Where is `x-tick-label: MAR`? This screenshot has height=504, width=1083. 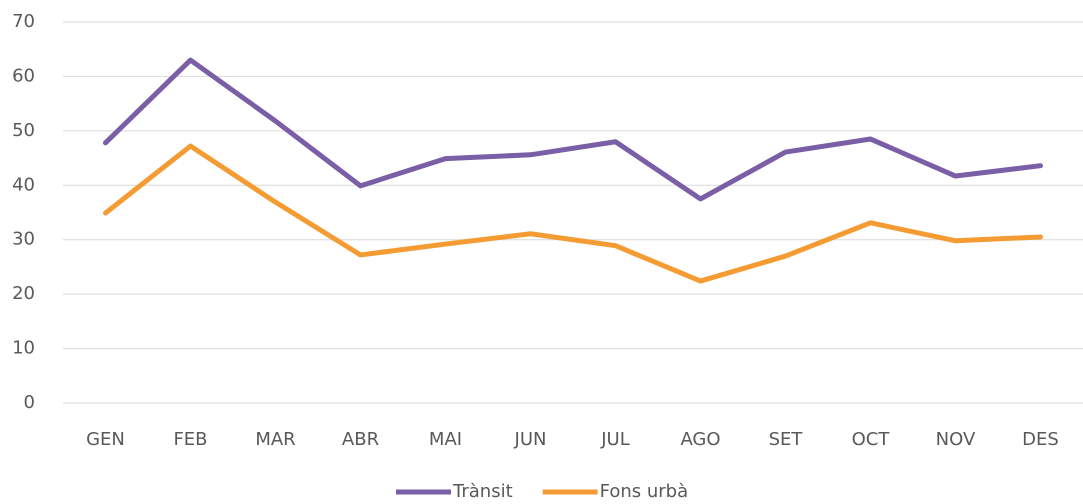
x-tick-label: MAR is located at coordinates (275, 439).